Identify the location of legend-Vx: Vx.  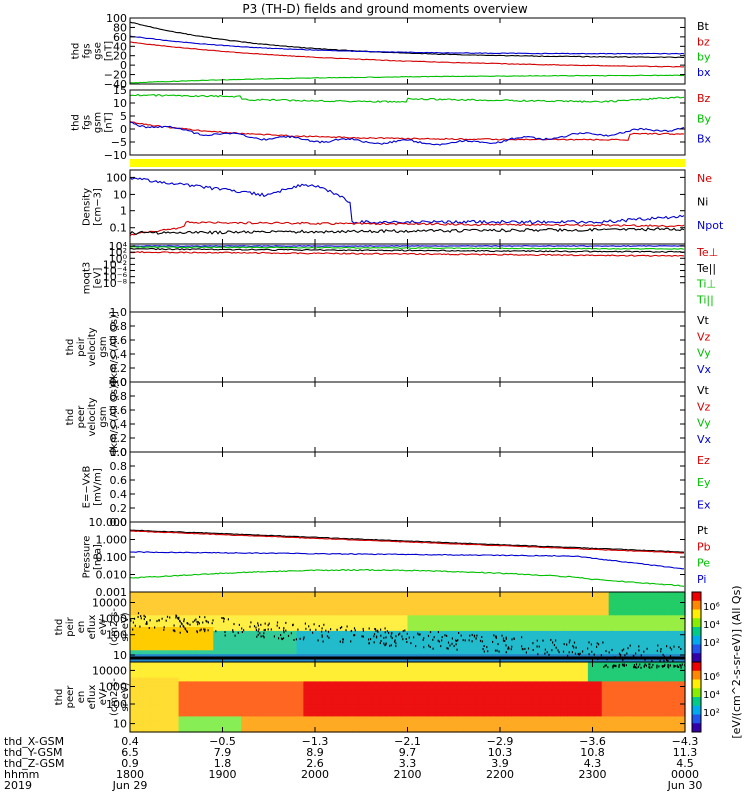
(704, 369).